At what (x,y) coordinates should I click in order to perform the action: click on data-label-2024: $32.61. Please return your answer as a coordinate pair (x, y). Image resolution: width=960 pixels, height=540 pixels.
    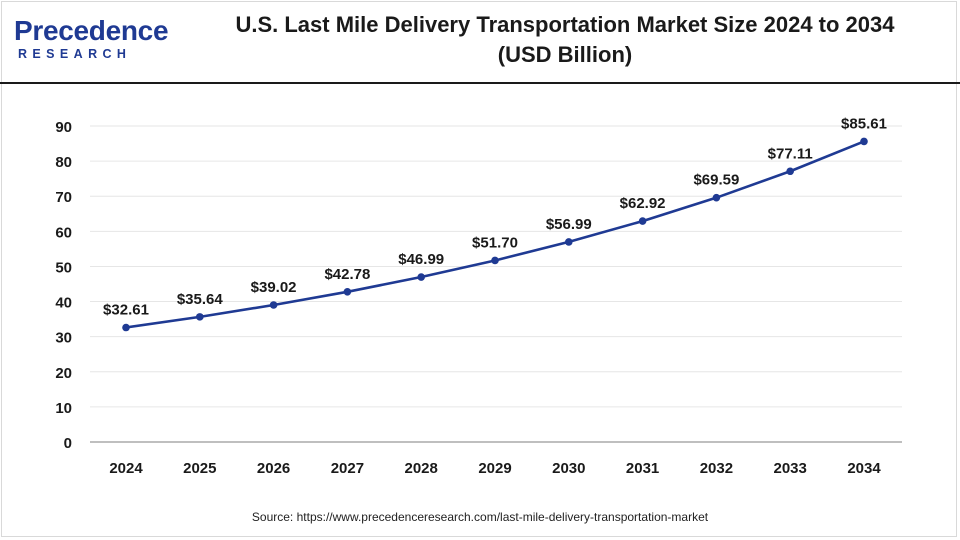
    Looking at the image, I should click on (126, 310).